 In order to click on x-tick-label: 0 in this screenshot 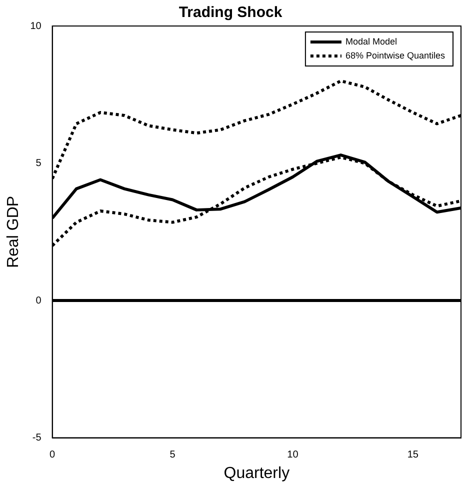, I will do `click(53, 455)`.